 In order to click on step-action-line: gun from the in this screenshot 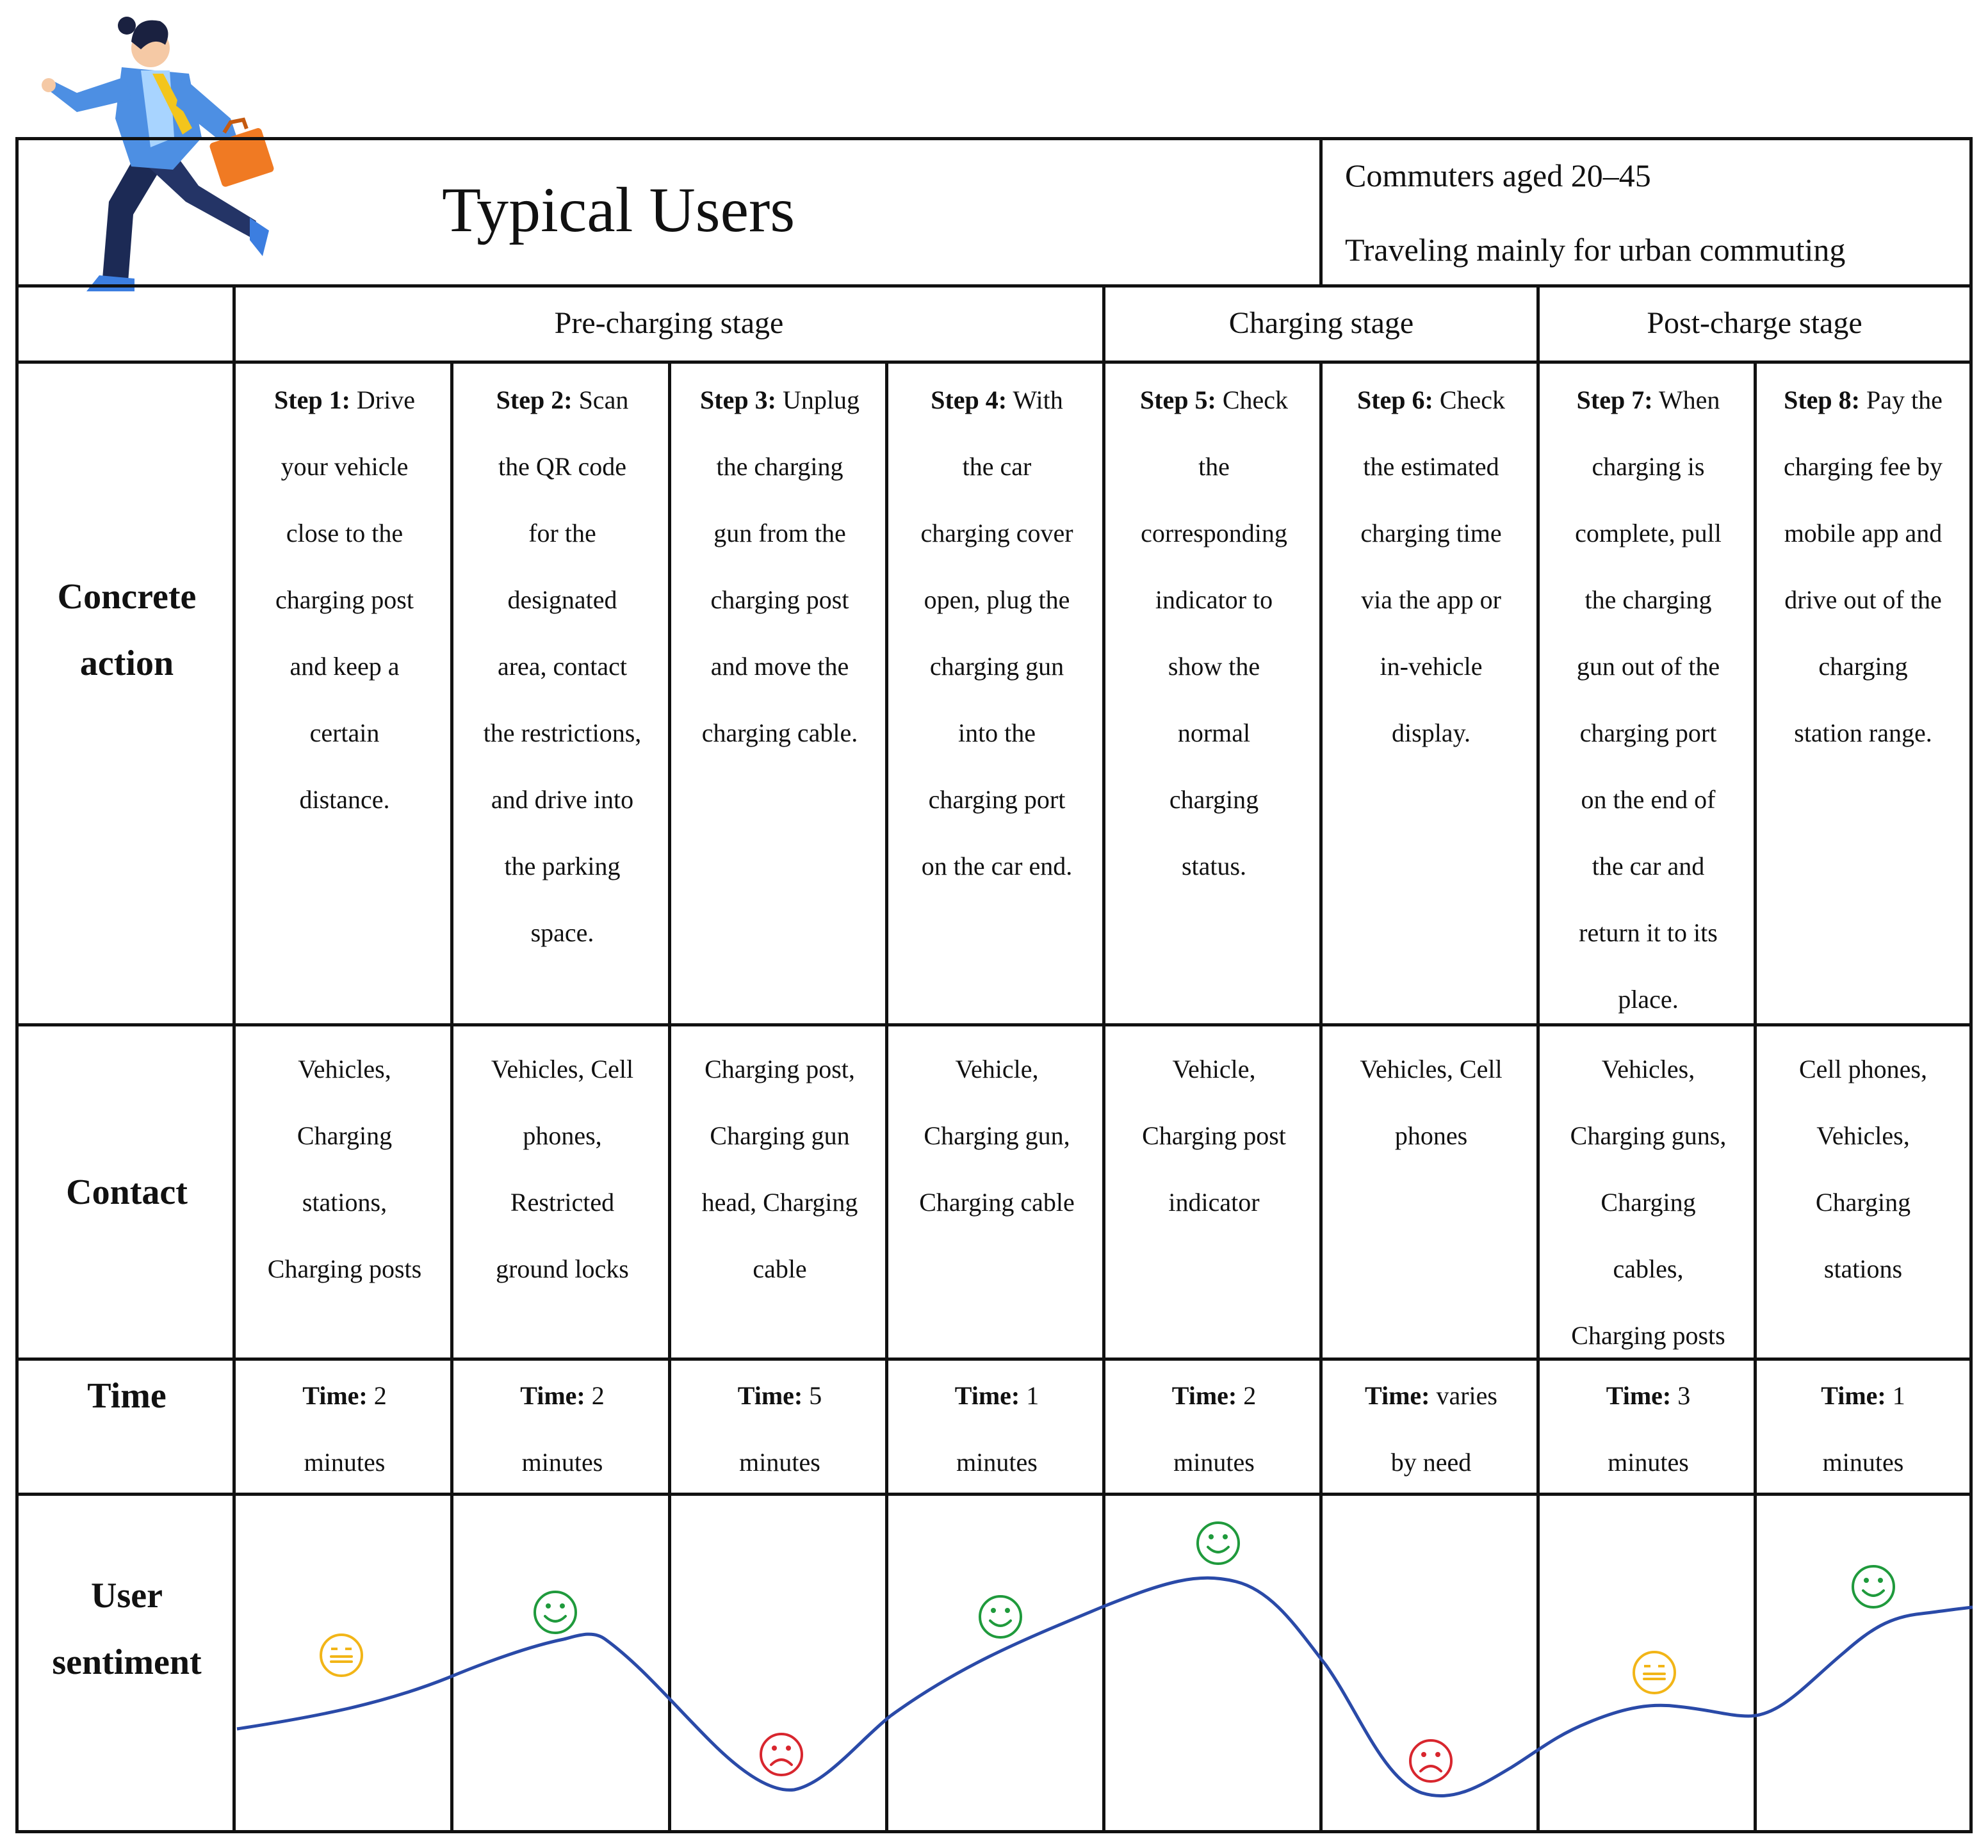, I will do `click(779, 533)`.